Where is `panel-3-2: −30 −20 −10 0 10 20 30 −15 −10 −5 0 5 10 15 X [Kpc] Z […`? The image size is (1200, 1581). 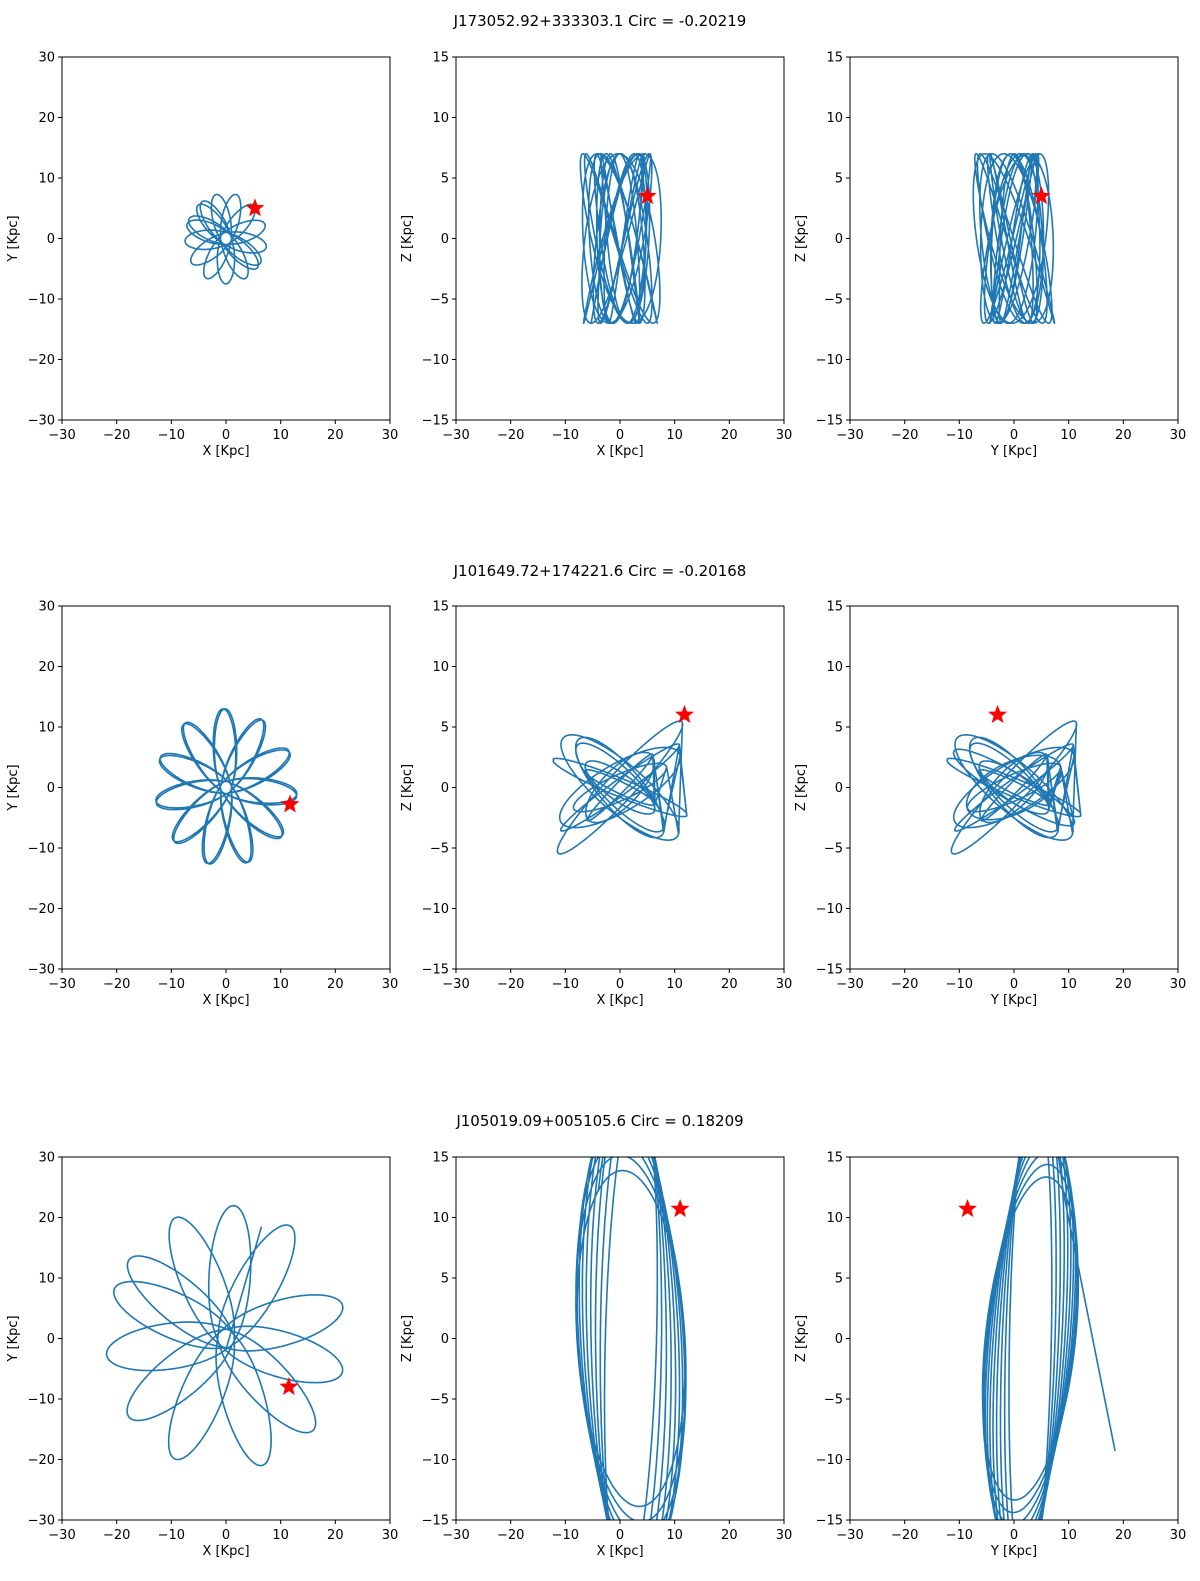 panel-3-2: −30 −20 −10 0 10 20 30 −15 −10 −5 0 5 10 15 X [Kpc] Z [… is located at coordinates (596, 1355).